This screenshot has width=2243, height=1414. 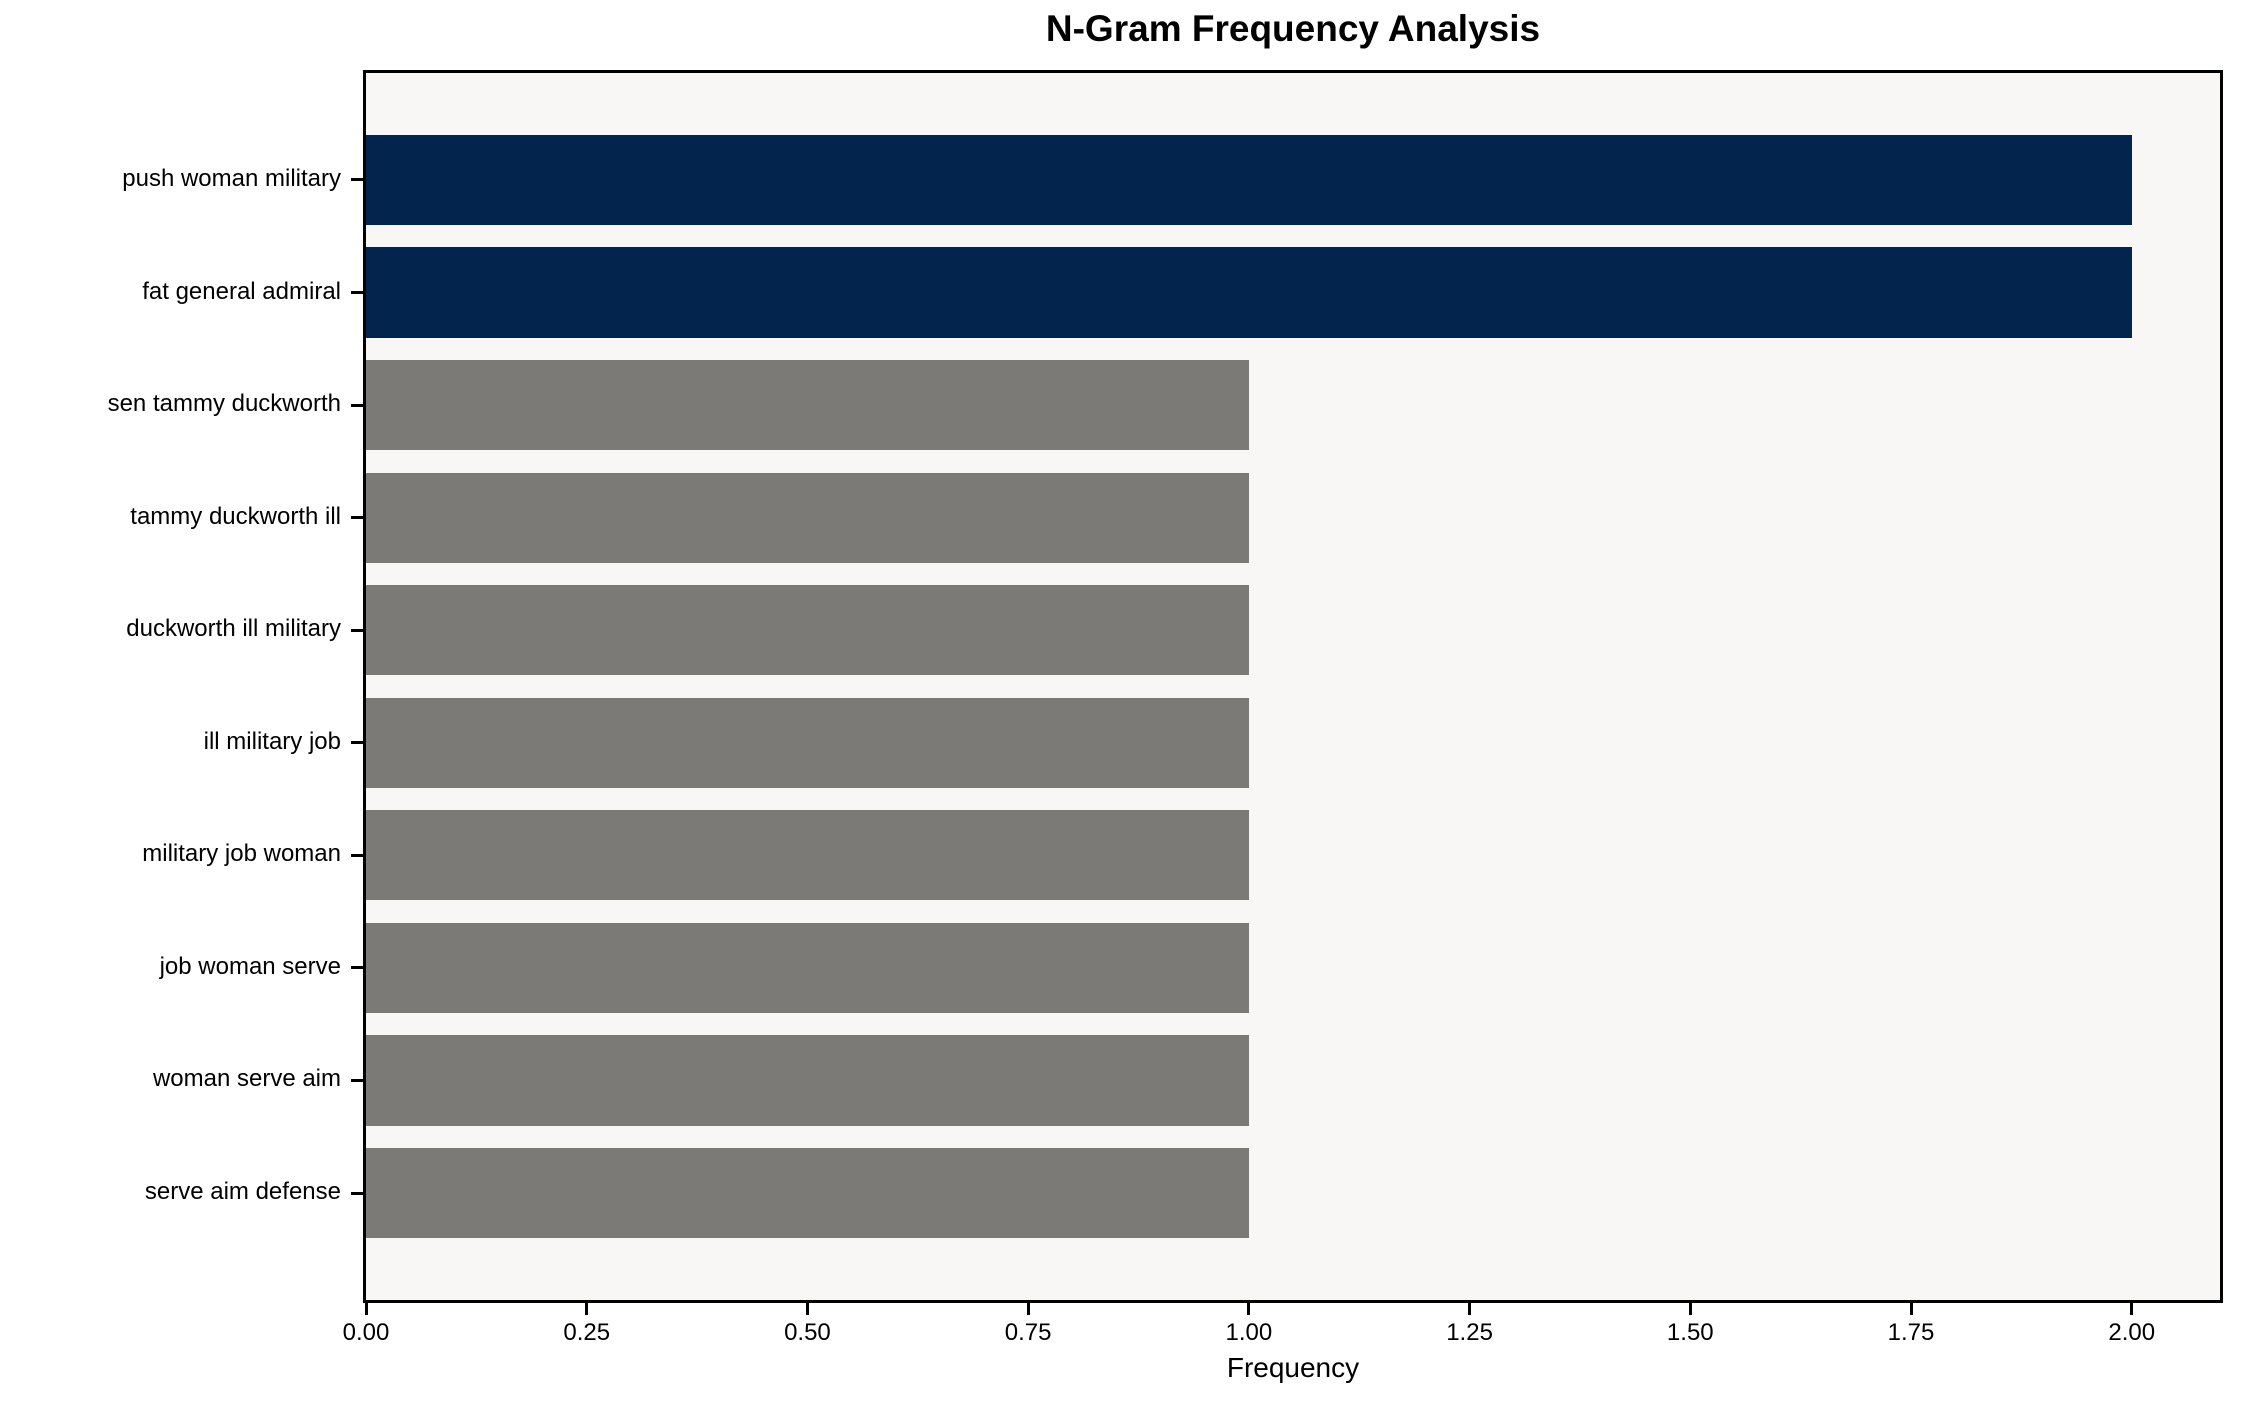 What do you see at coordinates (224, 404) in the screenshot?
I see `y-tick-label: sen tammy duckworth` at bounding box center [224, 404].